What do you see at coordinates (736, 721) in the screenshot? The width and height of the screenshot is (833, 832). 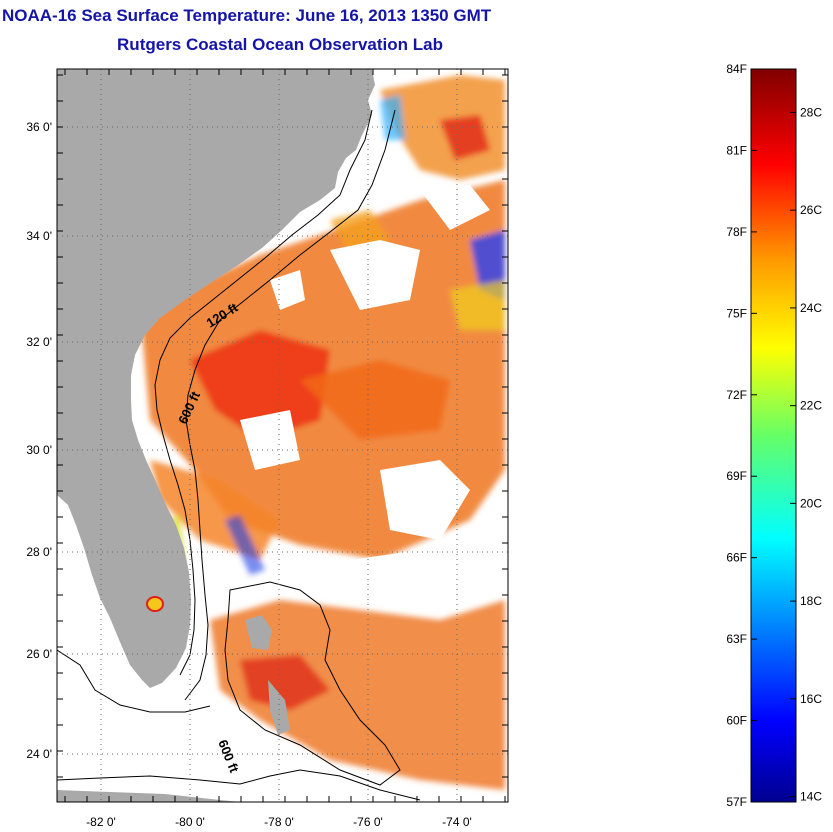 I see `colorbar-f-label: 60F` at bounding box center [736, 721].